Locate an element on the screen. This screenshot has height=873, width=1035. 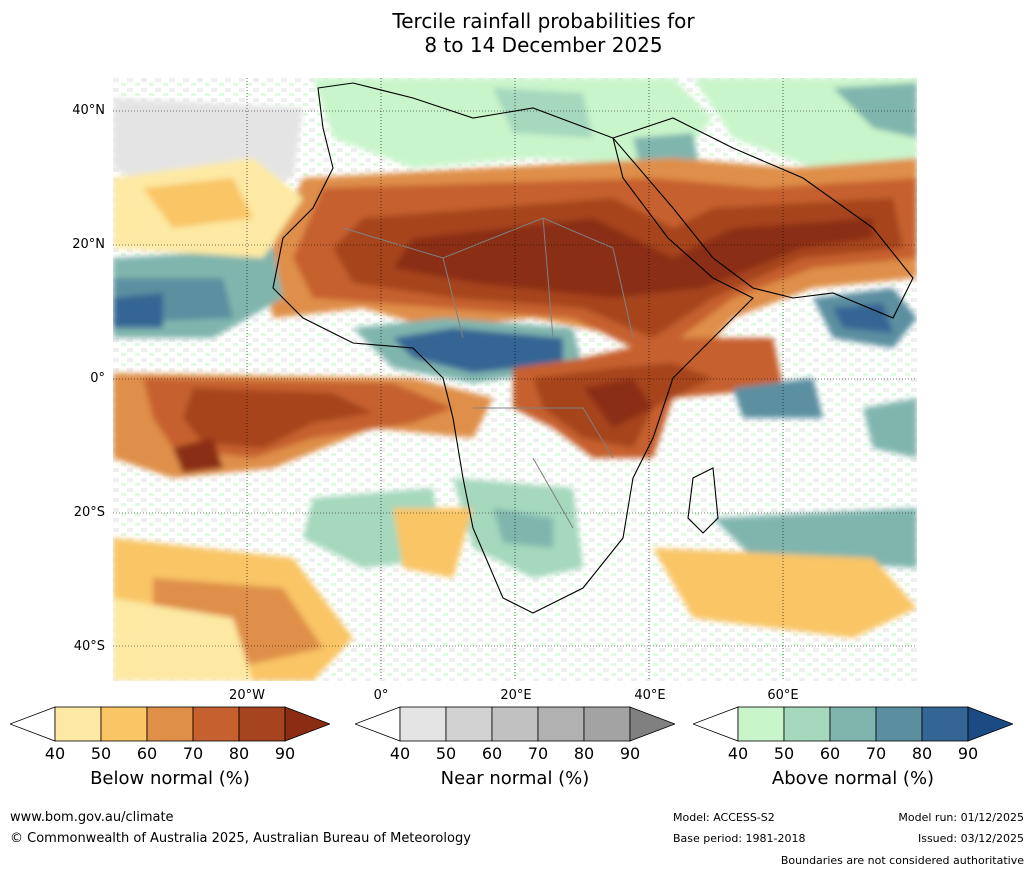
colorbar-above-tick: 80 is located at coordinates (922, 753).